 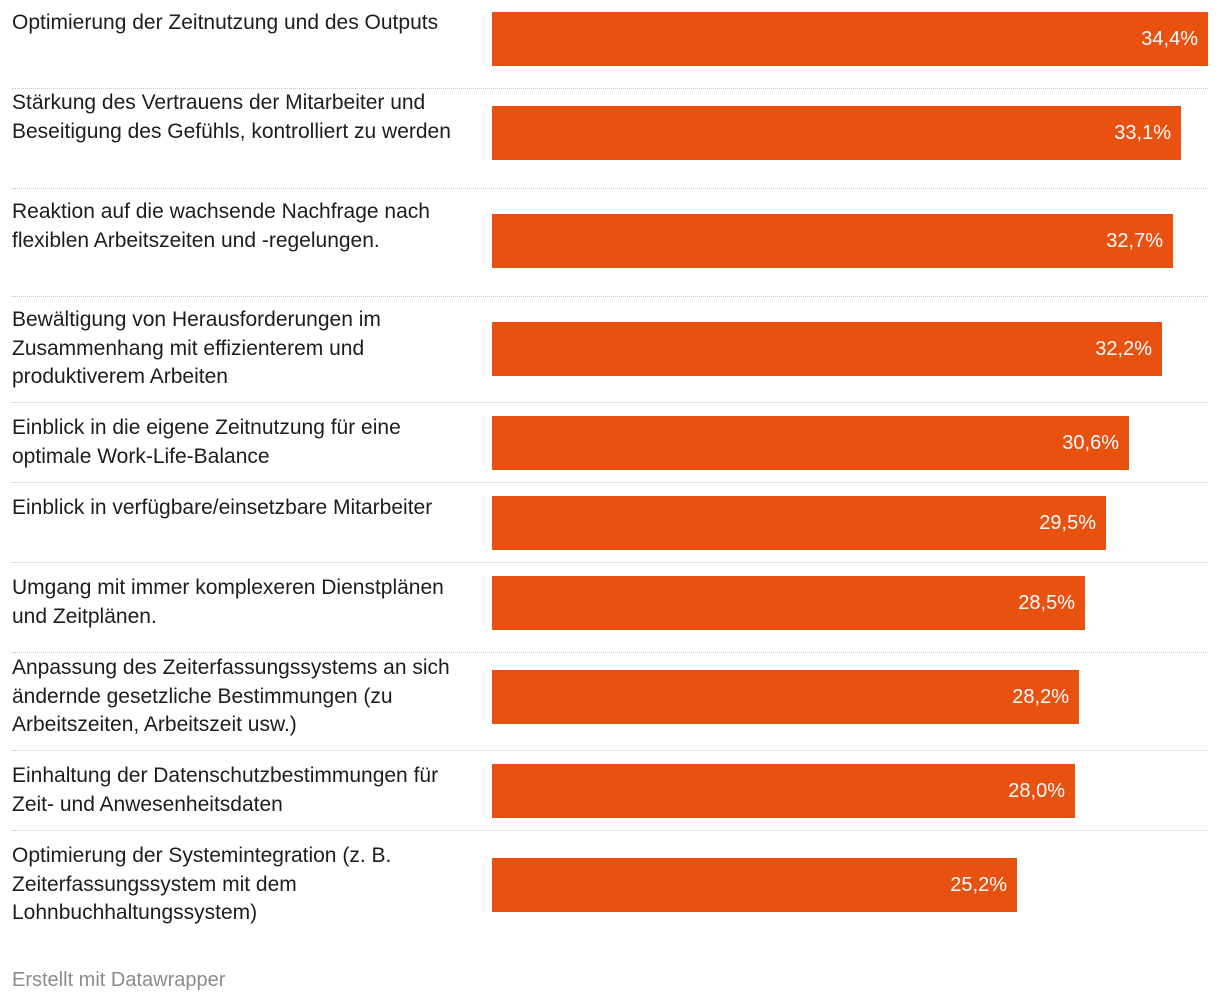 What do you see at coordinates (1134, 241) in the screenshot?
I see `bar-value-label: 32,7%` at bounding box center [1134, 241].